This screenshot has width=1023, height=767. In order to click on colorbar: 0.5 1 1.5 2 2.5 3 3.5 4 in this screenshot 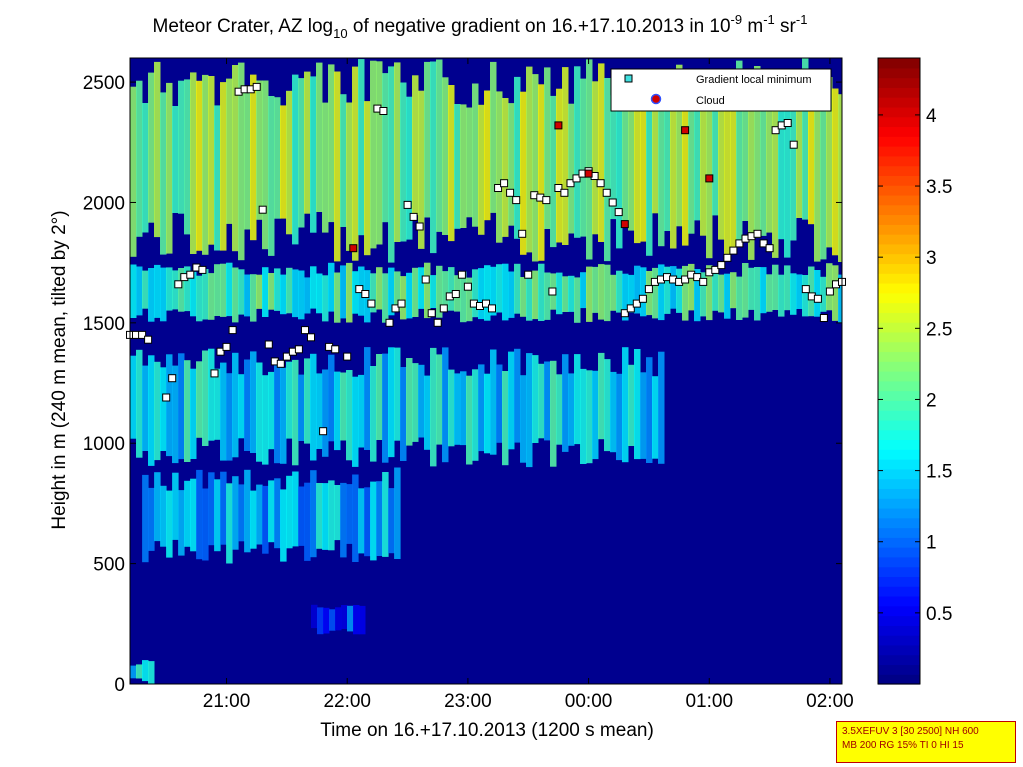, I will do `click(914, 371)`.